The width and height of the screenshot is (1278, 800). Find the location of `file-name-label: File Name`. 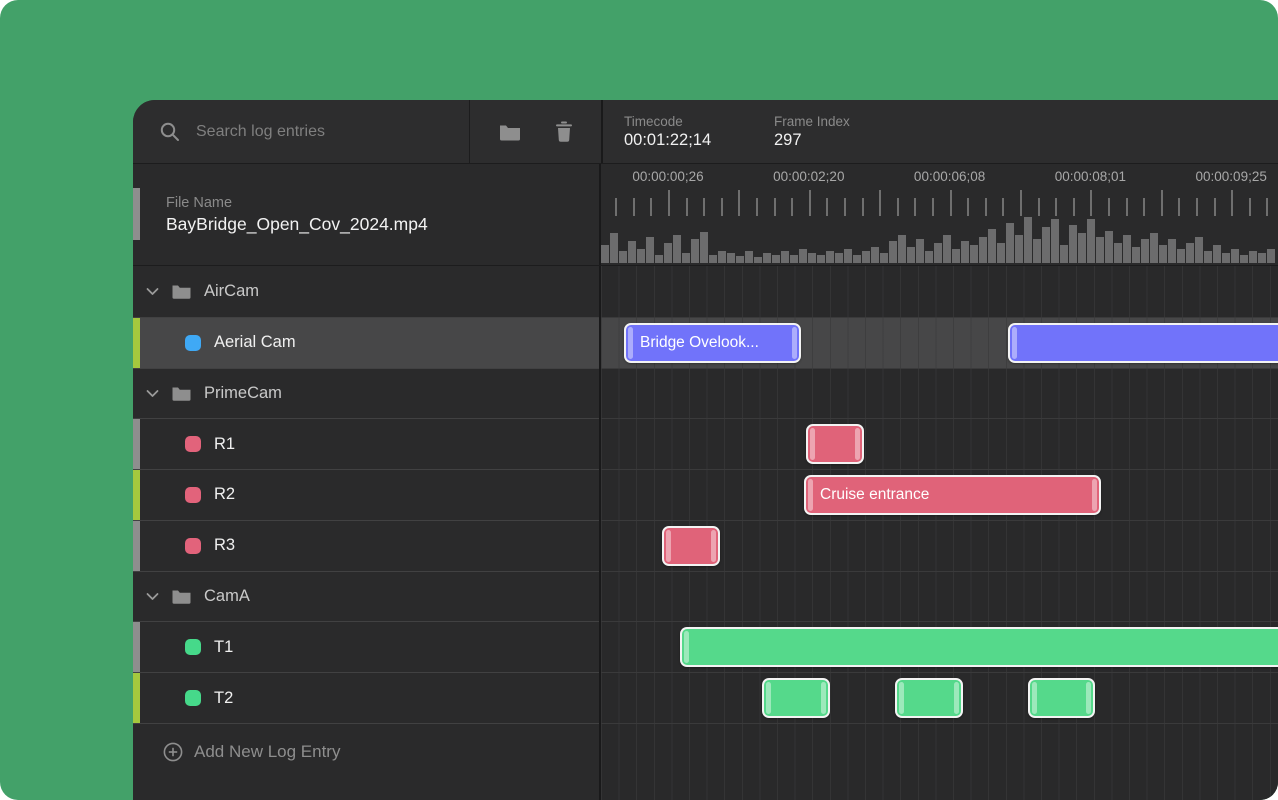

file-name-label: File Name is located at coordinates (199, 202).